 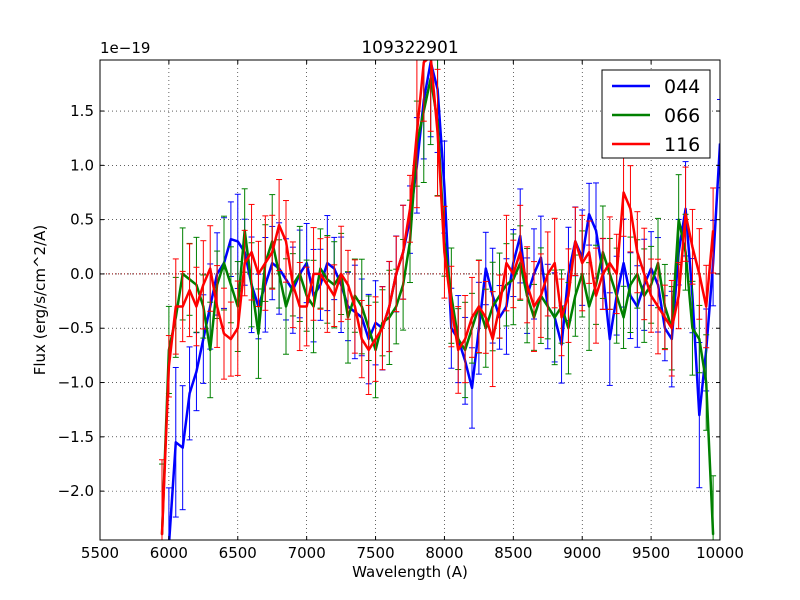 What do you see at coordinates (720, 553) in the screenshot?
I see `x-tick-label: 10000` at bounding box center [720, 553].